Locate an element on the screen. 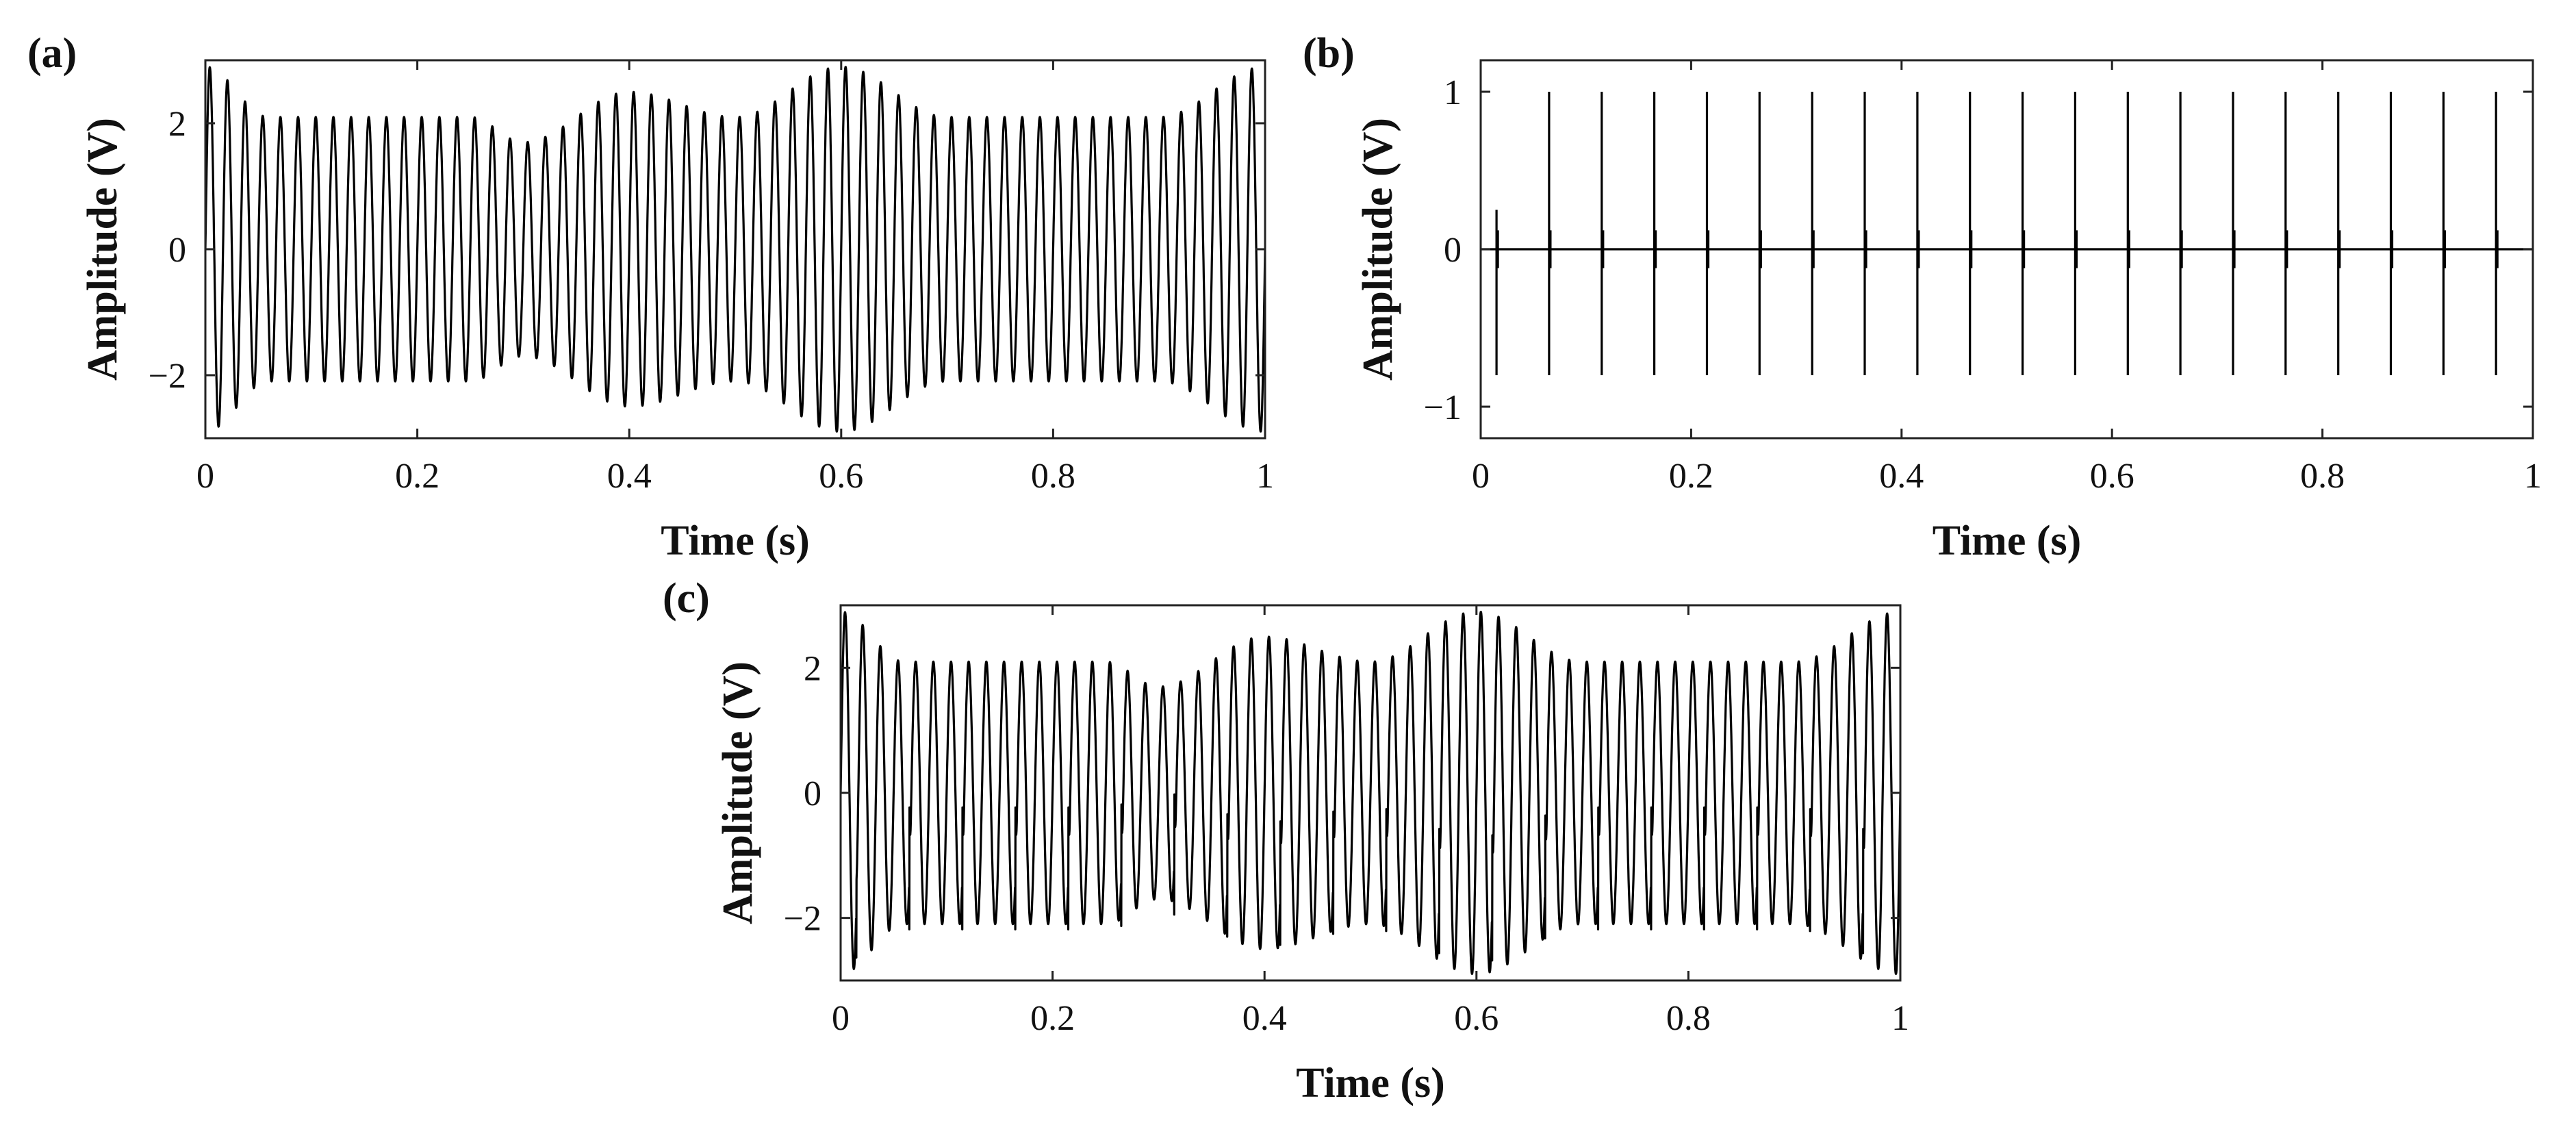  panel-label: (b) is located at coordinates (1329, 53).